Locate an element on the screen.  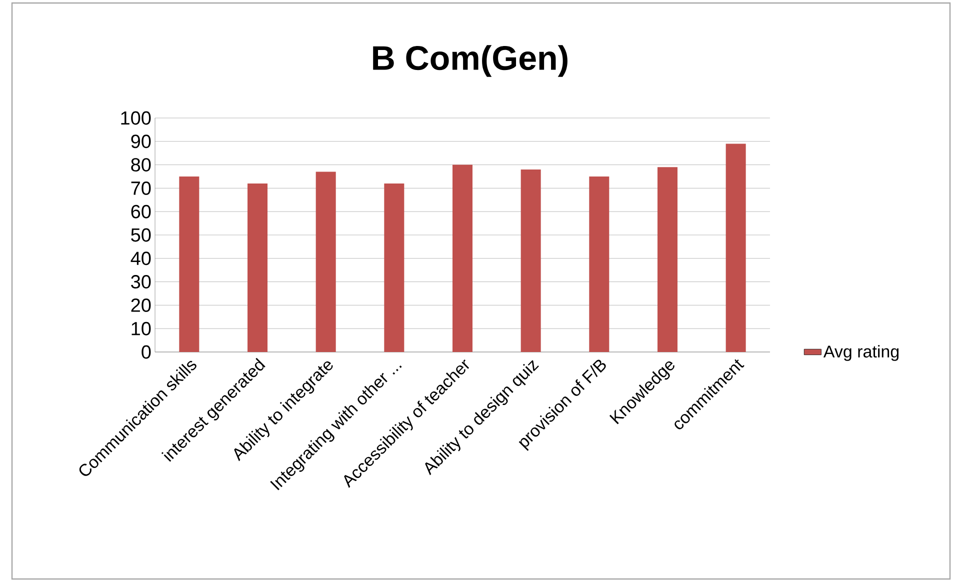
y-tick-label: 80 is located at coordinates (141, 165).